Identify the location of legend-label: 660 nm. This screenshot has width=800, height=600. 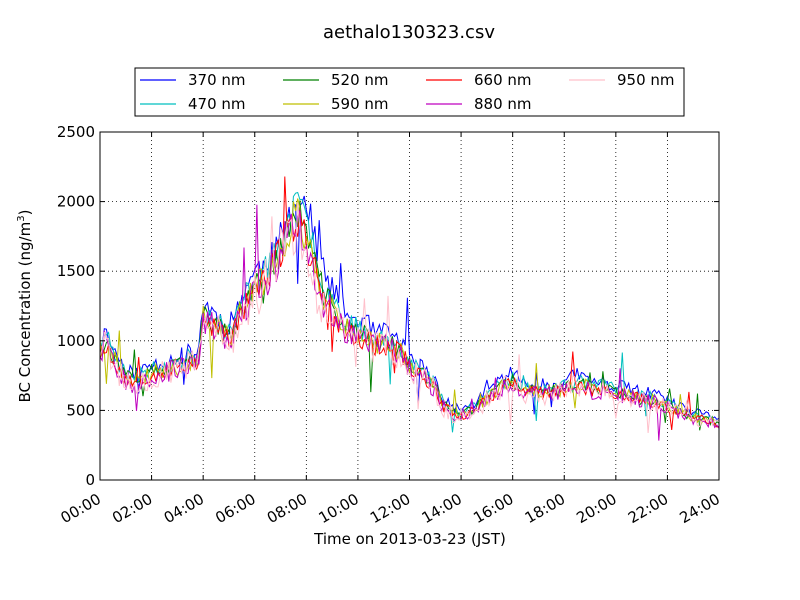
(503, 80).